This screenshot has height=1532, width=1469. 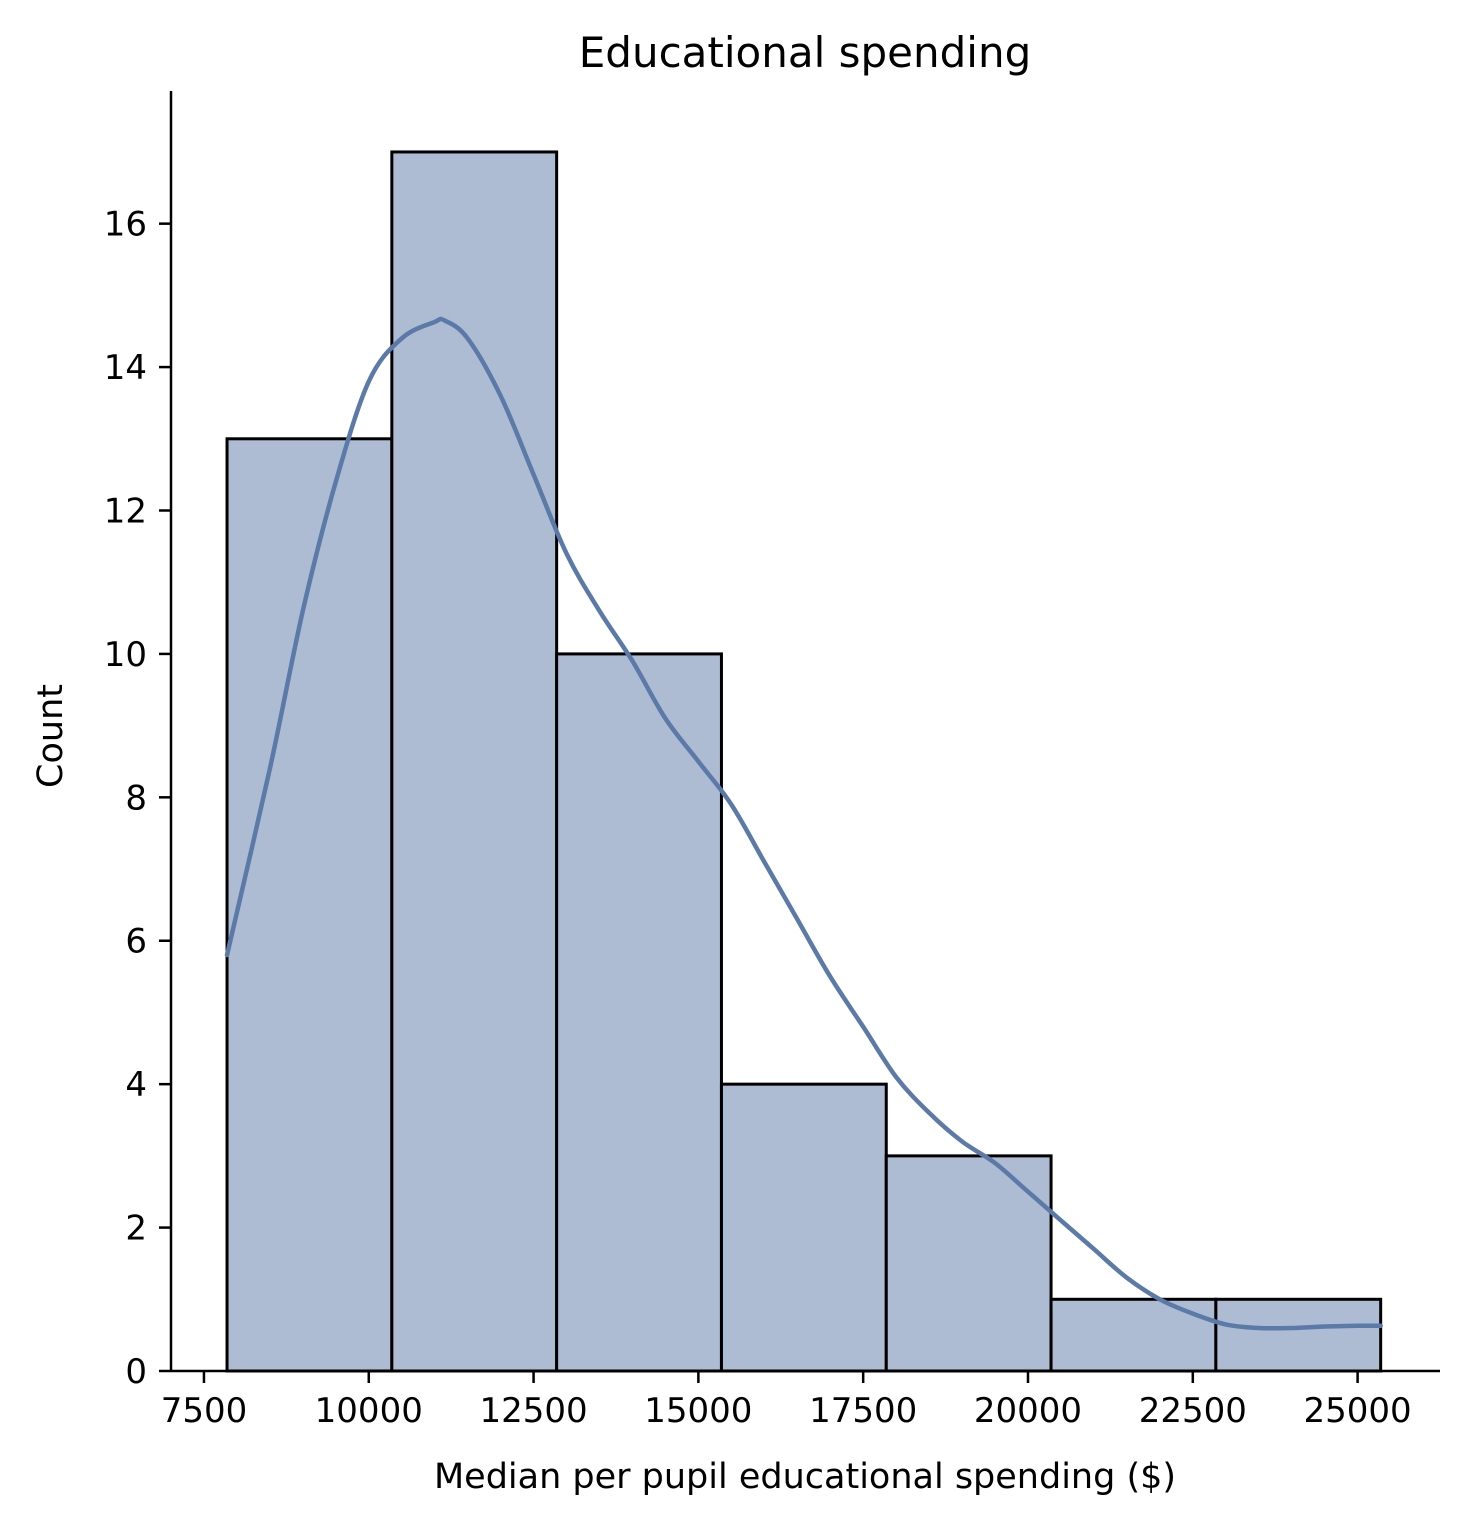 I want to click on y-tick-label: 10, so click(x=125, y=655).